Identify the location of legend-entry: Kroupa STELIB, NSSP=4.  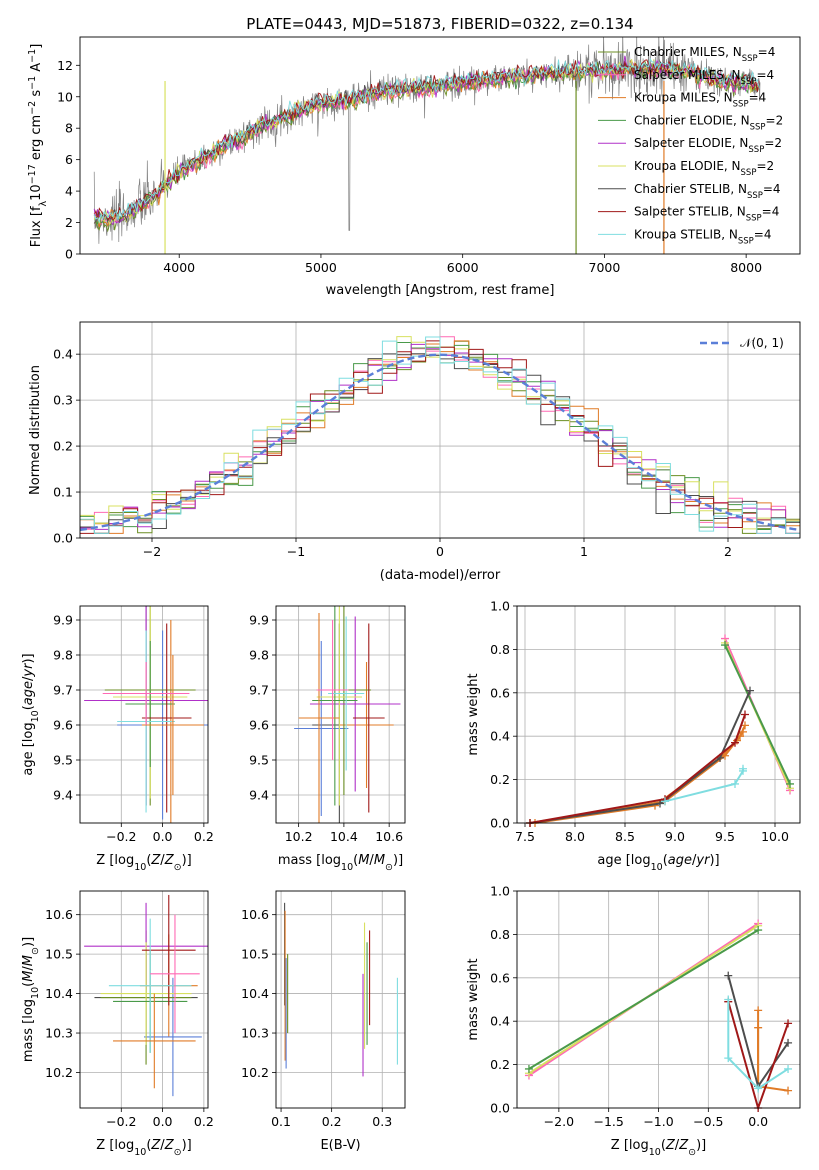
(703, 236).